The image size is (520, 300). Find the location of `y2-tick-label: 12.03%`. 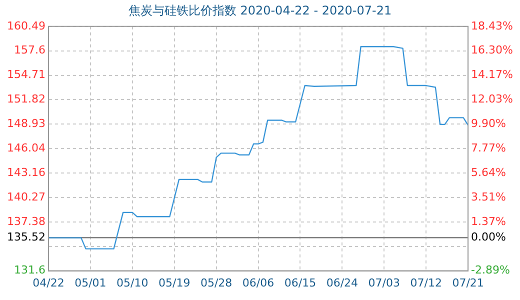

y2-tick-label: 12.03% is located at coordinates (492, 99).